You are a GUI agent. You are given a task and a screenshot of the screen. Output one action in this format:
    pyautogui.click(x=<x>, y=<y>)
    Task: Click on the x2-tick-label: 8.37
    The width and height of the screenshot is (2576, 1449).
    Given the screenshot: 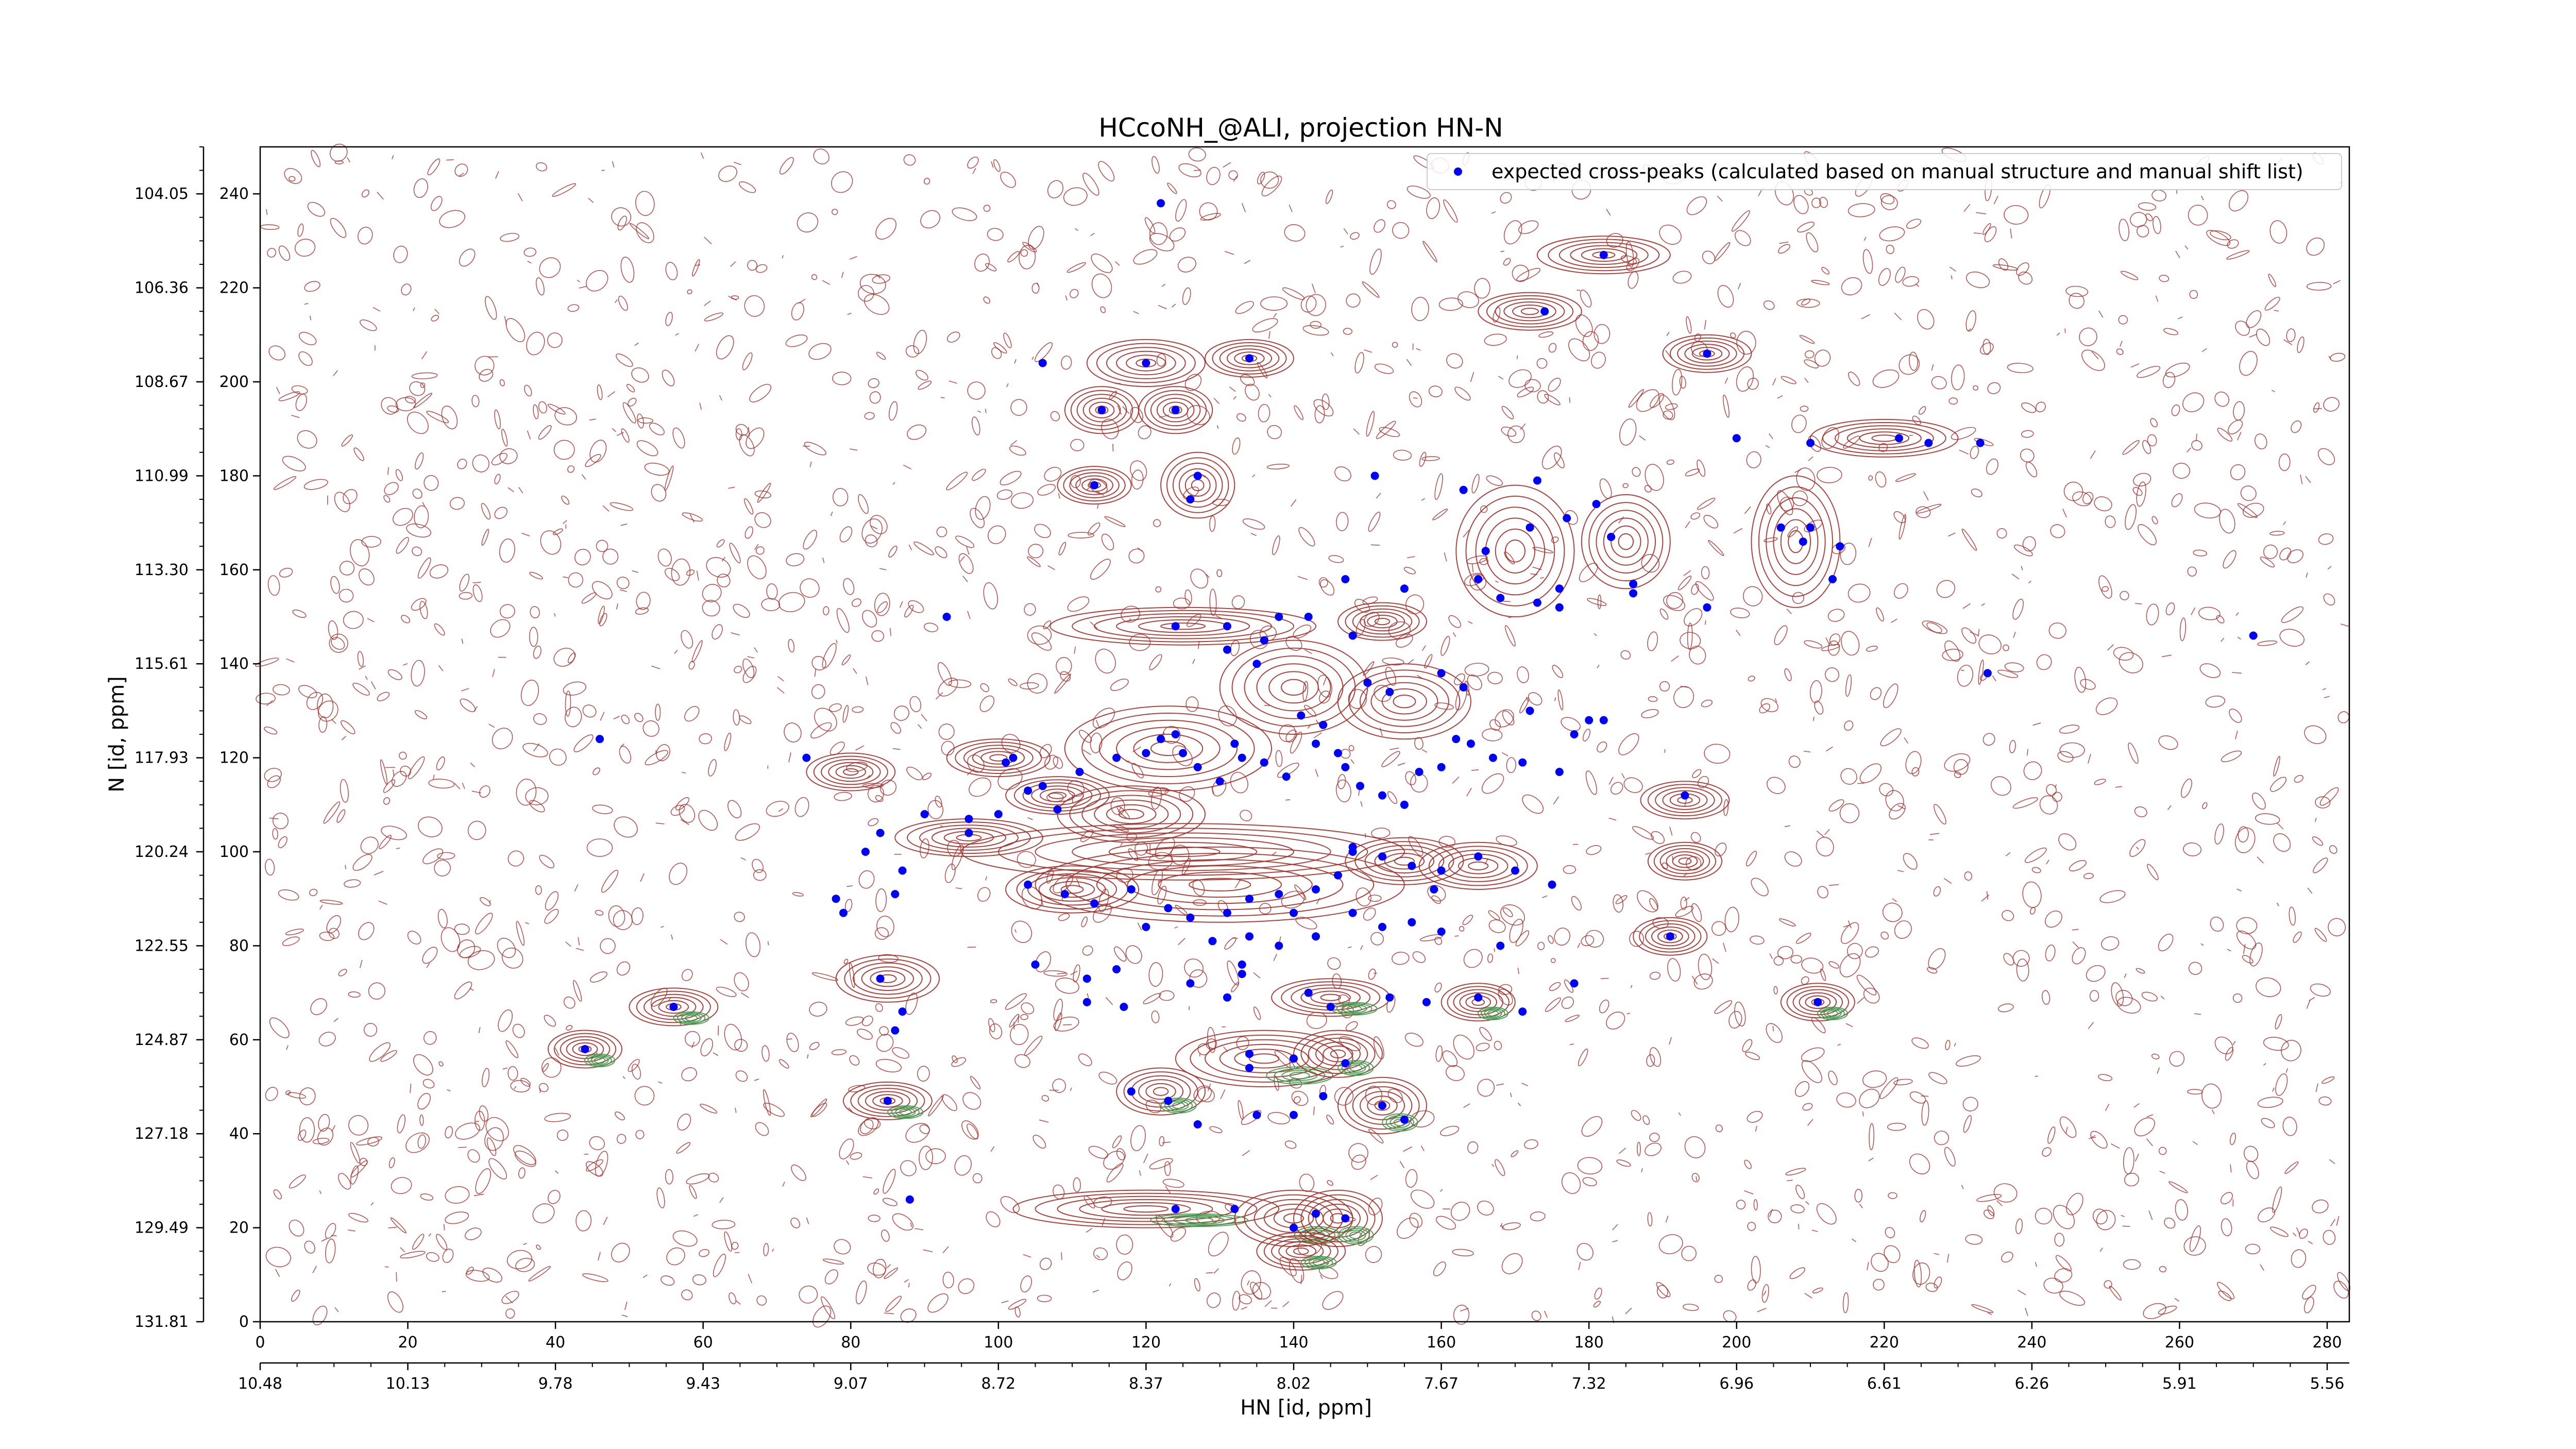 What is the action you would take?
    pyautogui.click(x=1146, y=1384)
    